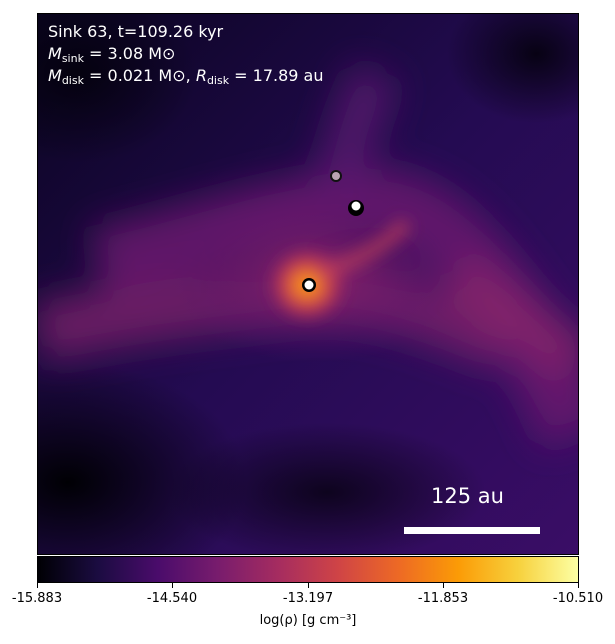 The width and height of the screenshot is (615, 644). What do you see at coordinates (308, 620) in the screenshot?
I see `colorbar-label: log(ρ) [g cm⁻³]` at bounding box center [308, 620].